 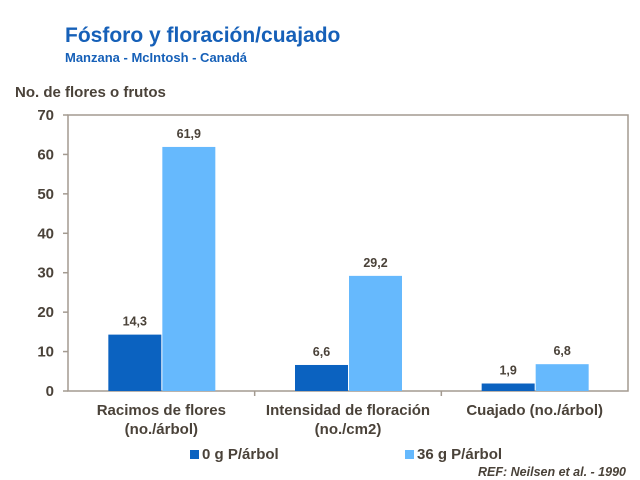 What do you see at coordinates (45, 233) in the screenshot?
I see `y-tick-label: 40` at bounding box center [45, 233].